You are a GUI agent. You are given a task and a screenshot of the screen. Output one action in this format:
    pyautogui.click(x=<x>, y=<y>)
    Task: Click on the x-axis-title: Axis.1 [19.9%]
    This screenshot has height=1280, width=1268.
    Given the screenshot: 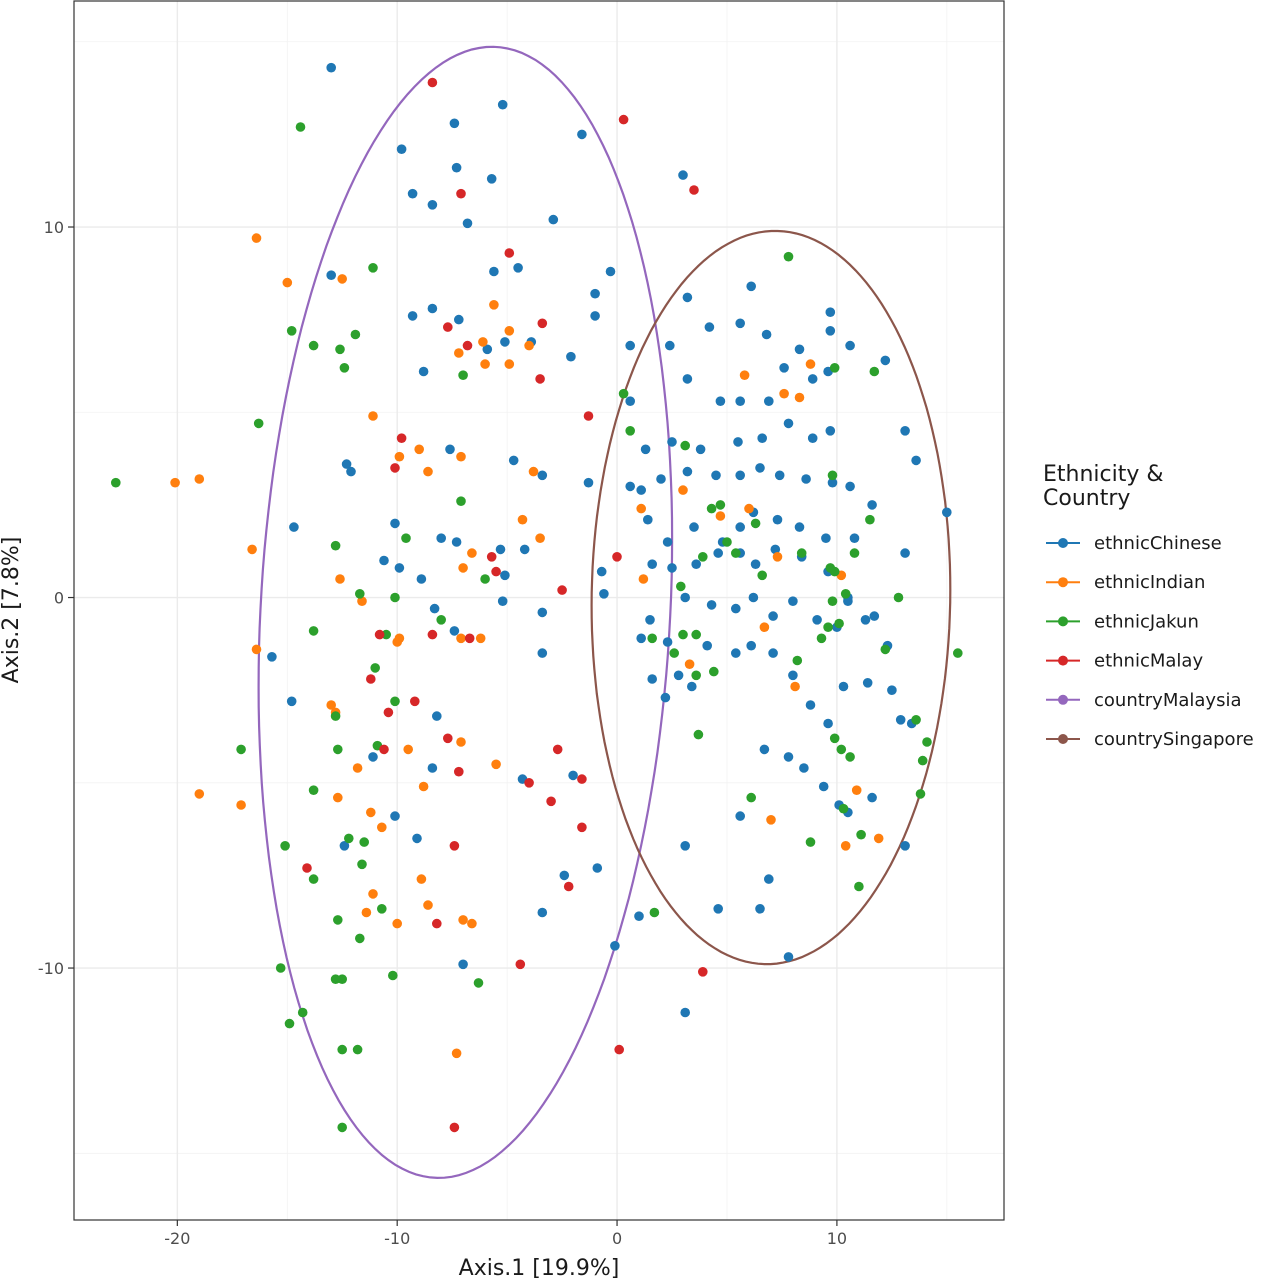 What is the action you would take?
    pyautogui.click(x=539, y=1268)
    